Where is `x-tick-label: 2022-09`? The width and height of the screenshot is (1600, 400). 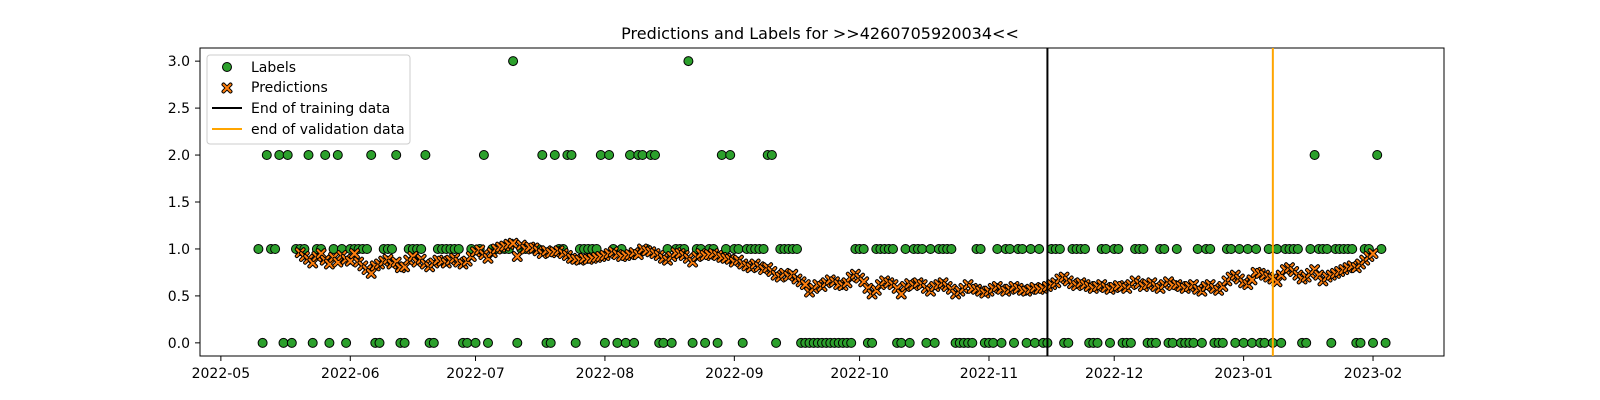 x-tick-label: 2022-09 is located at coordinates (734, 374).